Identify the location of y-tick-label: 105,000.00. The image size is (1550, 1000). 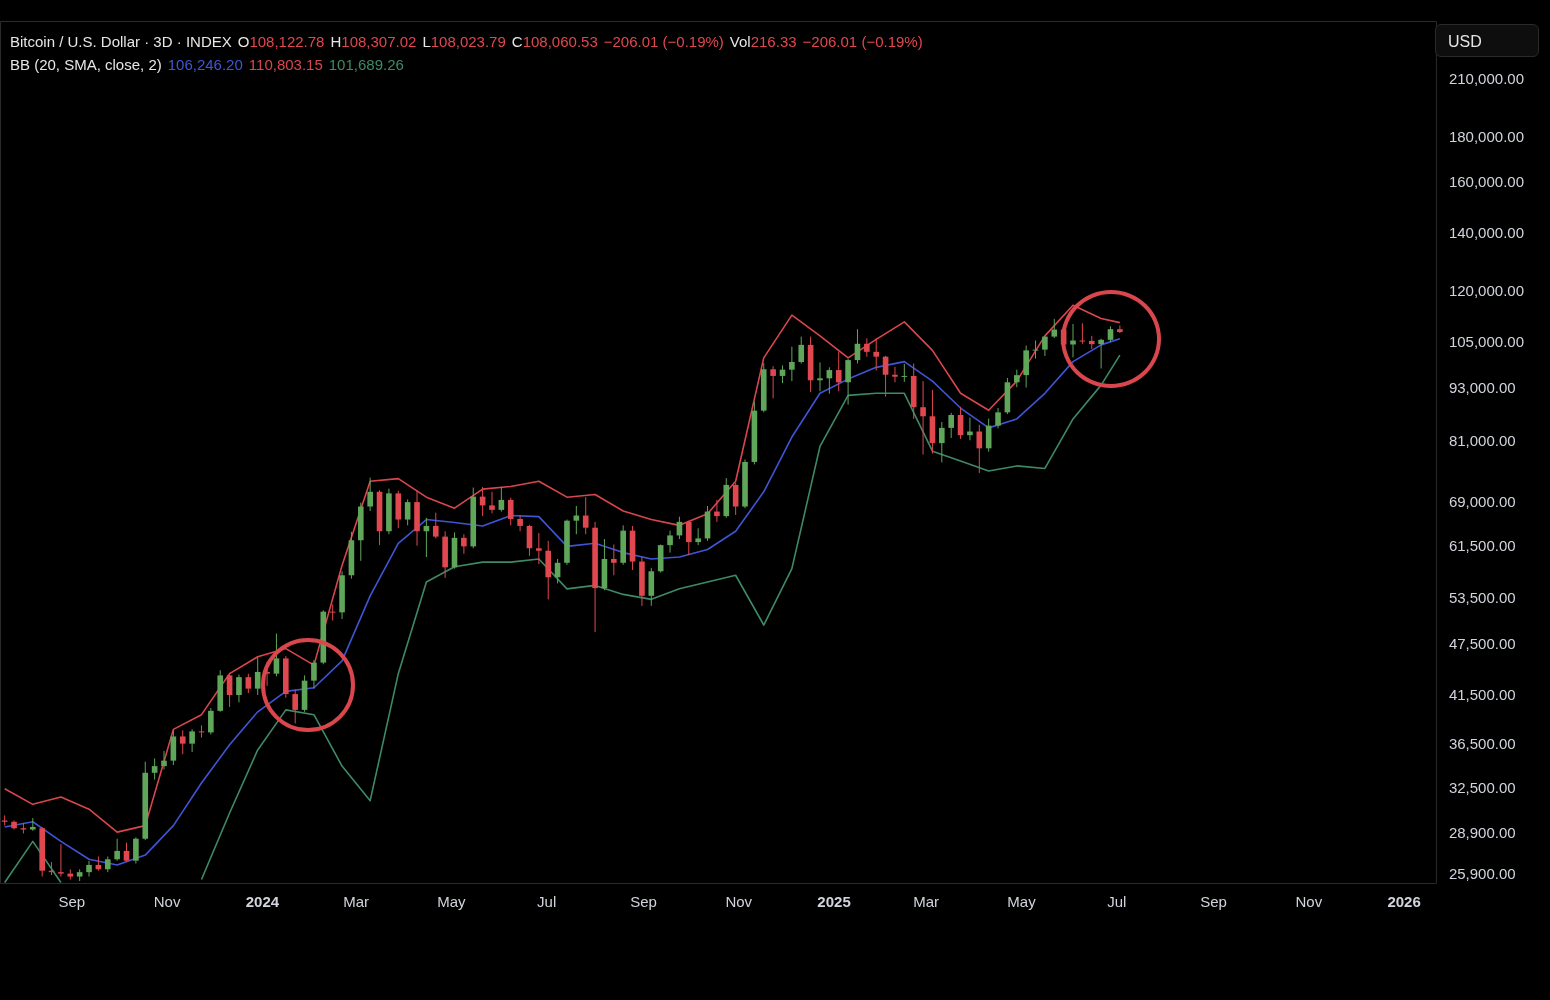
(1486, 342).